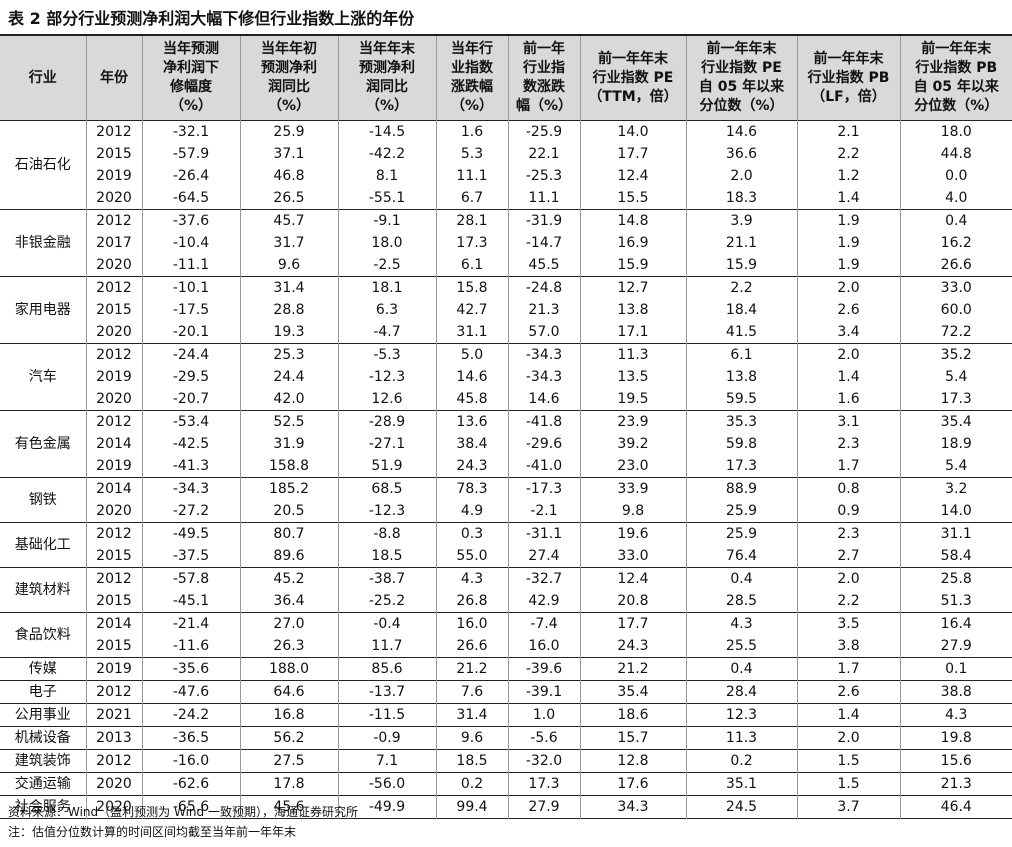 Image resolution: width=1012 pixels, height=847 pixels. What do you see at coordinates (543, 399) in the screenshot?
I see `value-cell: 14.6` at bounding box center [543, 399].